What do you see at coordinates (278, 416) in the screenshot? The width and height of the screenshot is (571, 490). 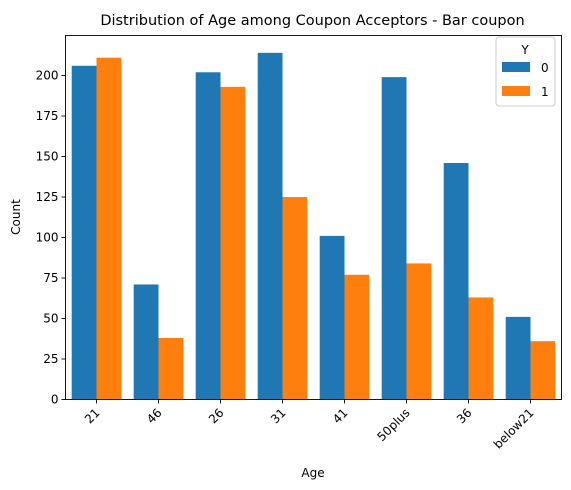 I see `x-tick-label: 31` at bounding box center [278, 416].